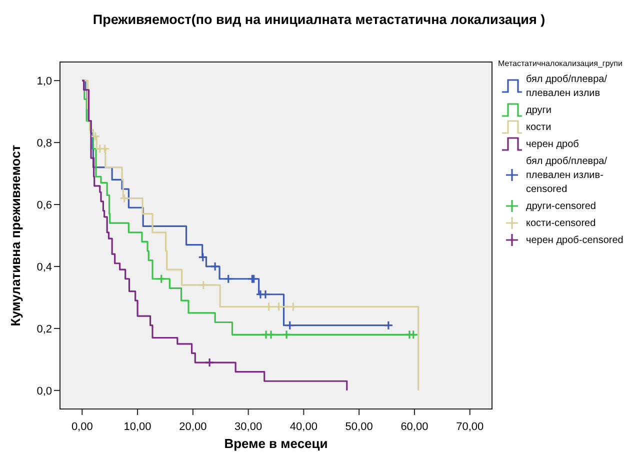 The image size is (638, 457). I want to click on legend-title: Метастатичналокализация_групи, so click(560, 63).